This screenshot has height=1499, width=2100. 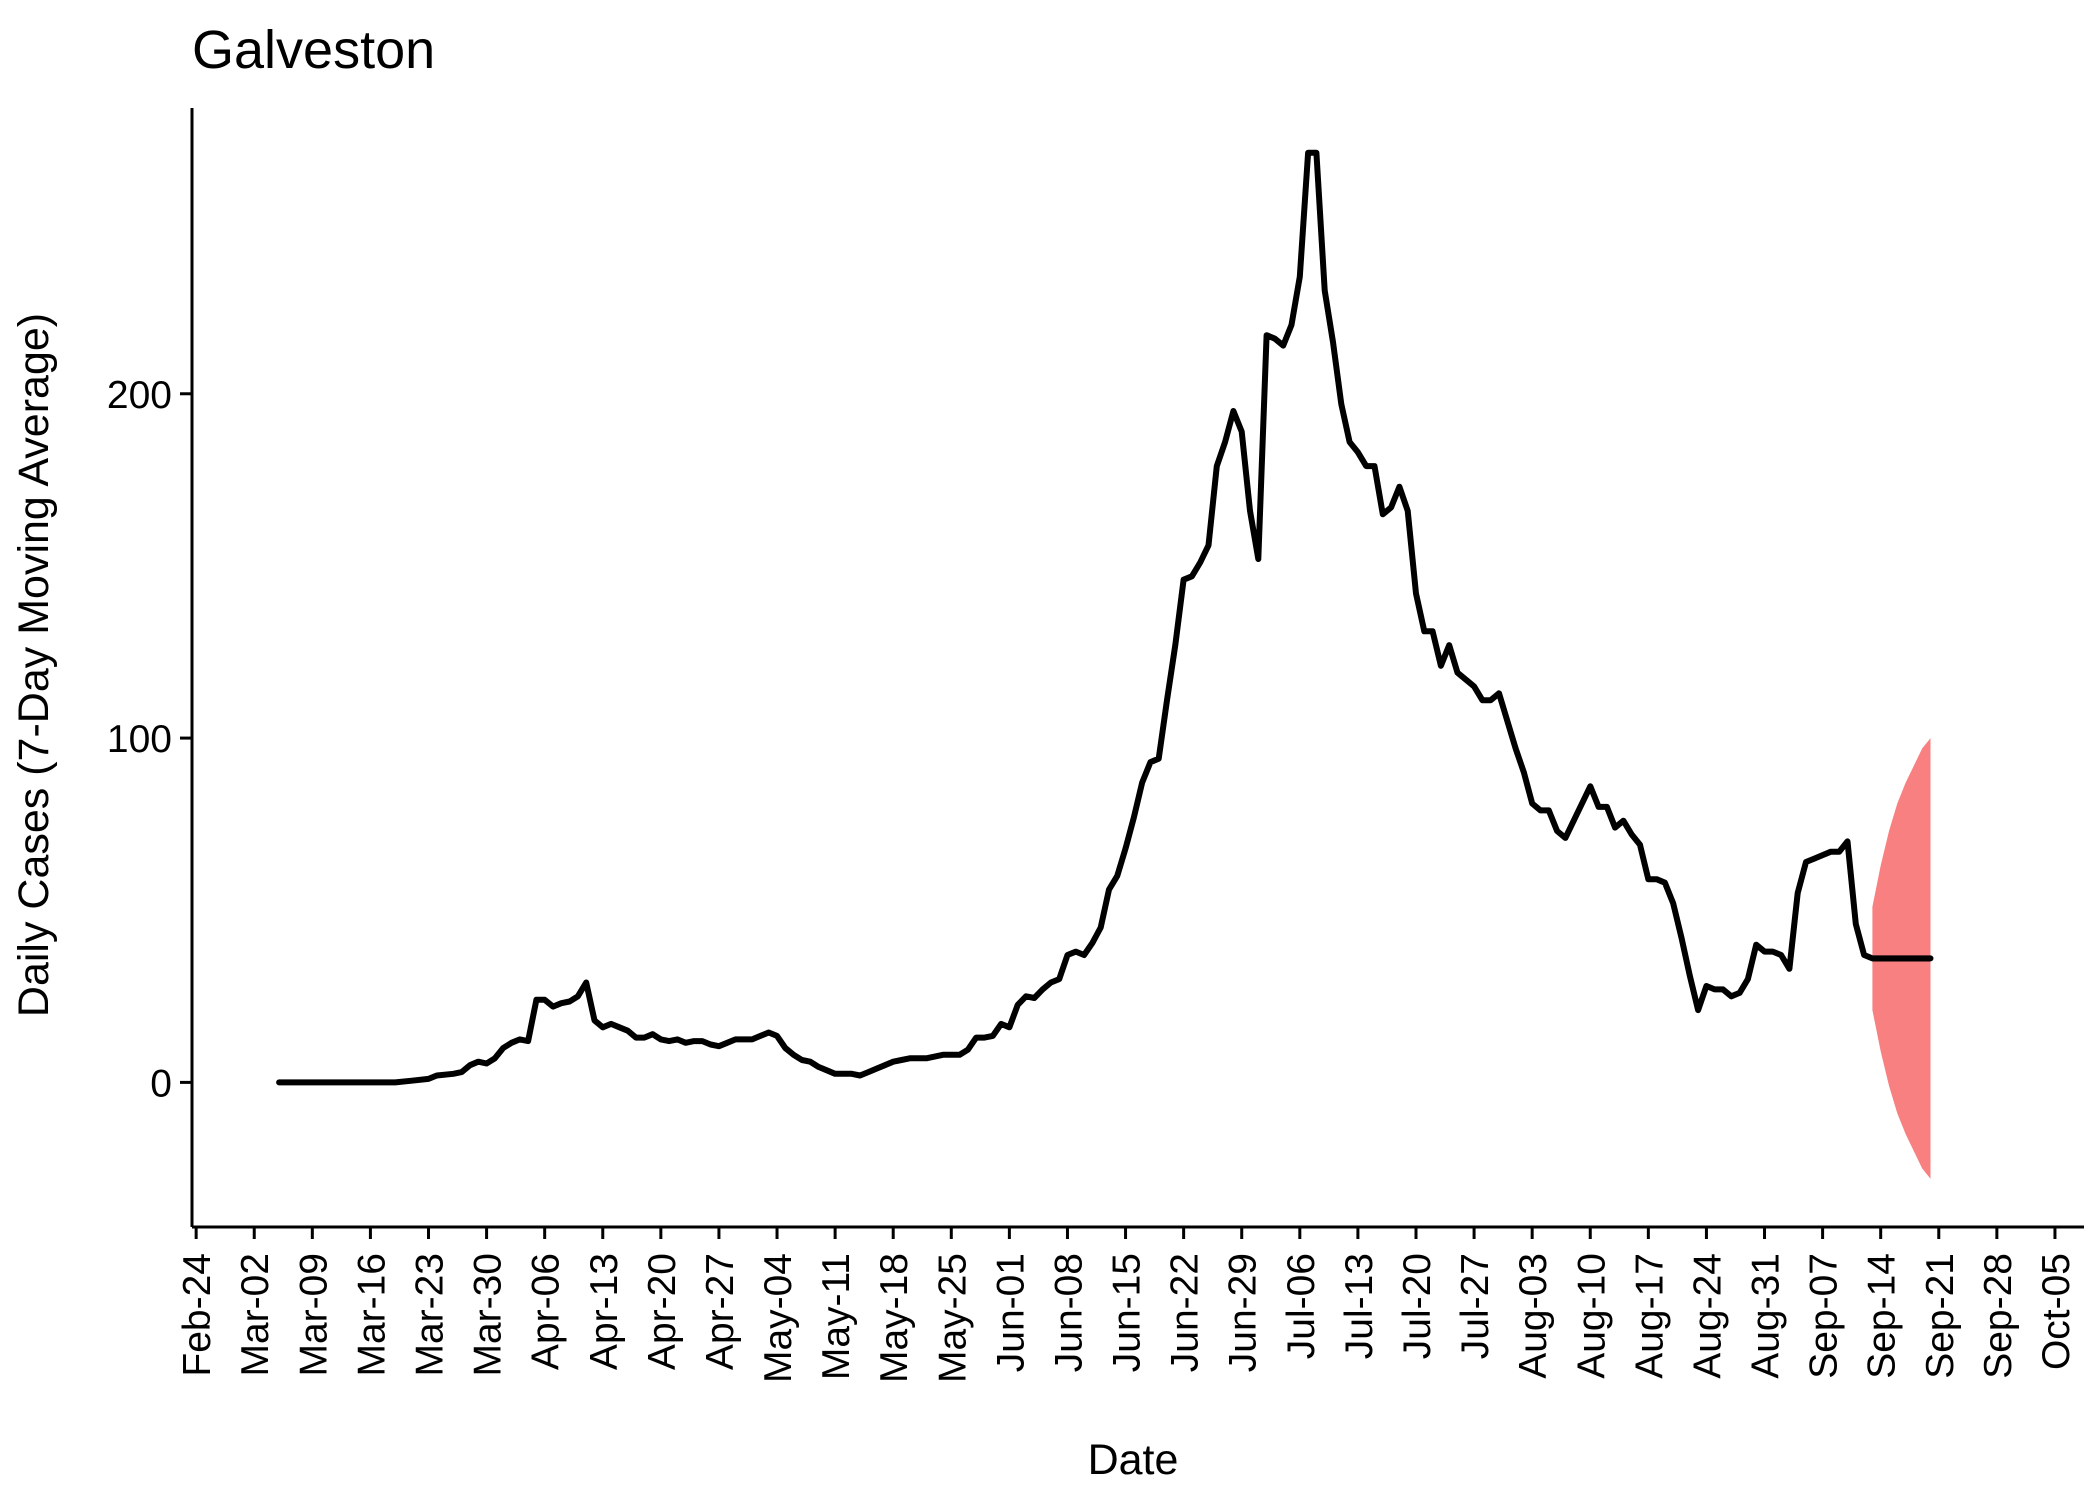 I want to click on x-tick-label: Aug-03, so click(x=1533, y=1316).